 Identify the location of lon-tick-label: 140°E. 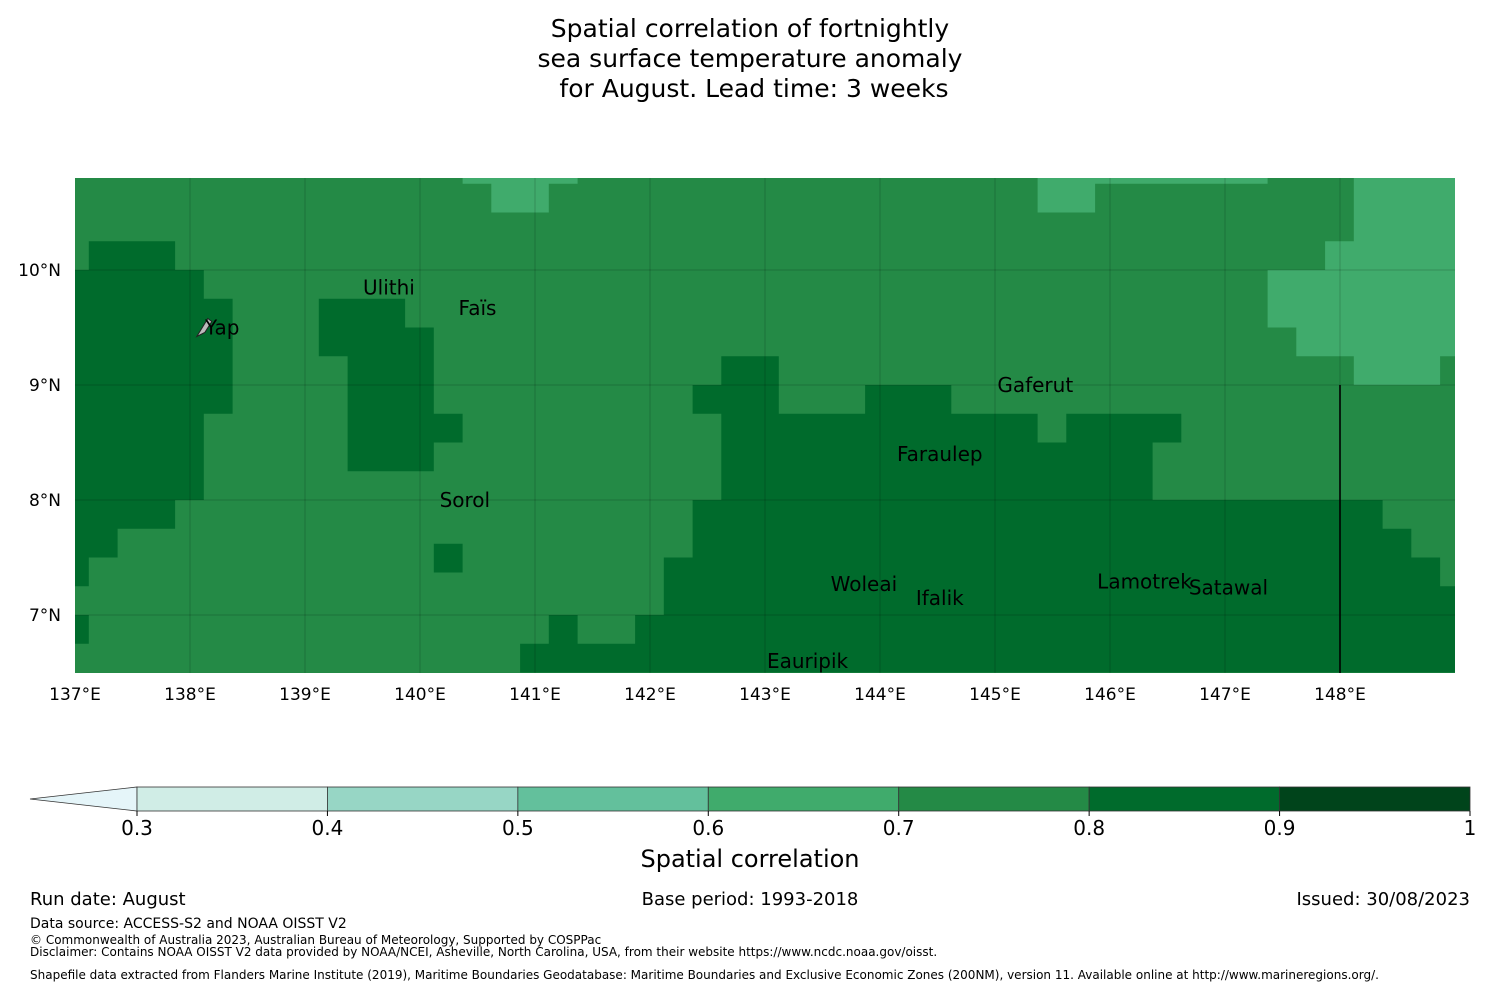
(420, 695).